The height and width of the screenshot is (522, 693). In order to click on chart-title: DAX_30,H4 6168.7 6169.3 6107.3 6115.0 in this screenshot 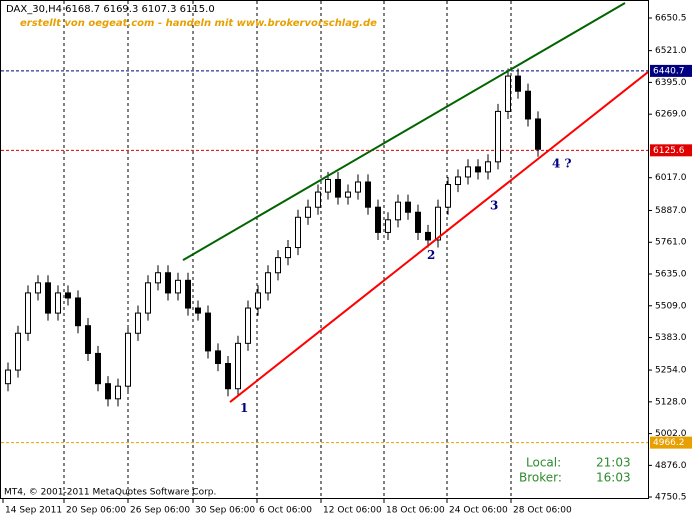, I will do `click(110, 9)`.